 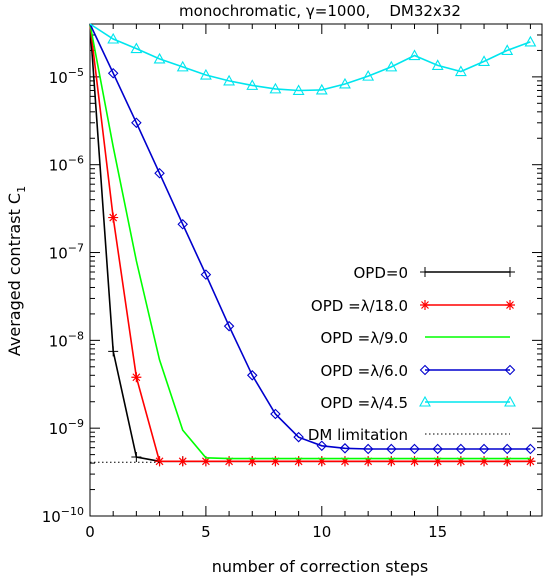 What do you see at coordinates (358, 435) in the screenshot?
I see `legend-label: DM limitation` at bounding box center [358, 435].